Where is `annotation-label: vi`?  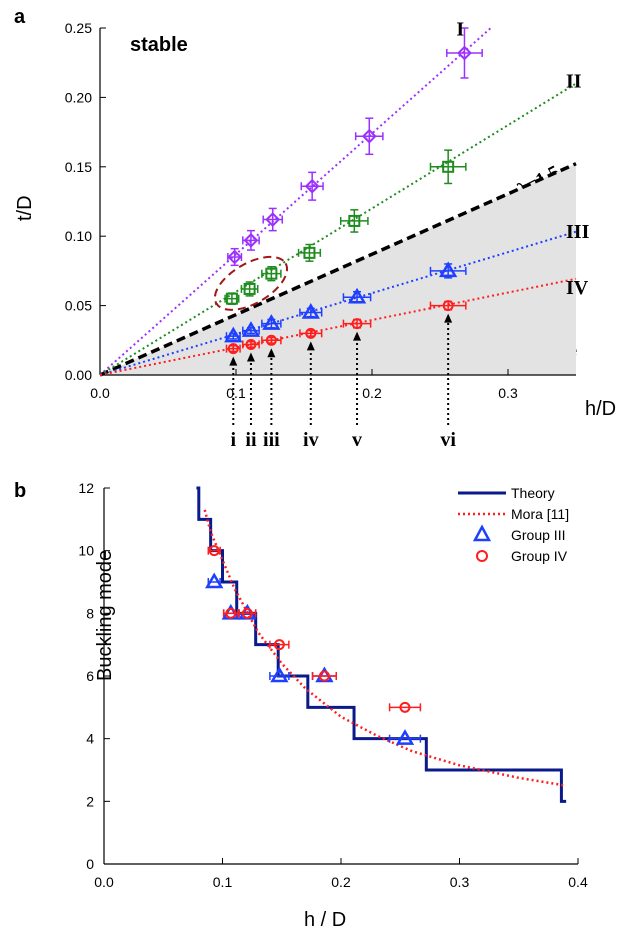
annotation-label: vi is located at coordinates (448, 440).